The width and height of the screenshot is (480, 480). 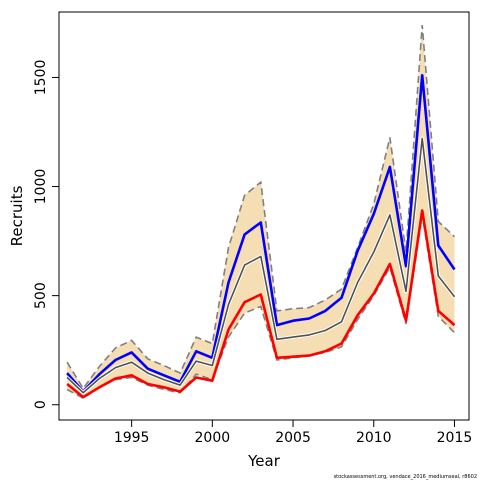 What do you see at coordinates (41, 404) in the screenshot?
I see `y-tick-label: 0` at bounding box center [41, 404].